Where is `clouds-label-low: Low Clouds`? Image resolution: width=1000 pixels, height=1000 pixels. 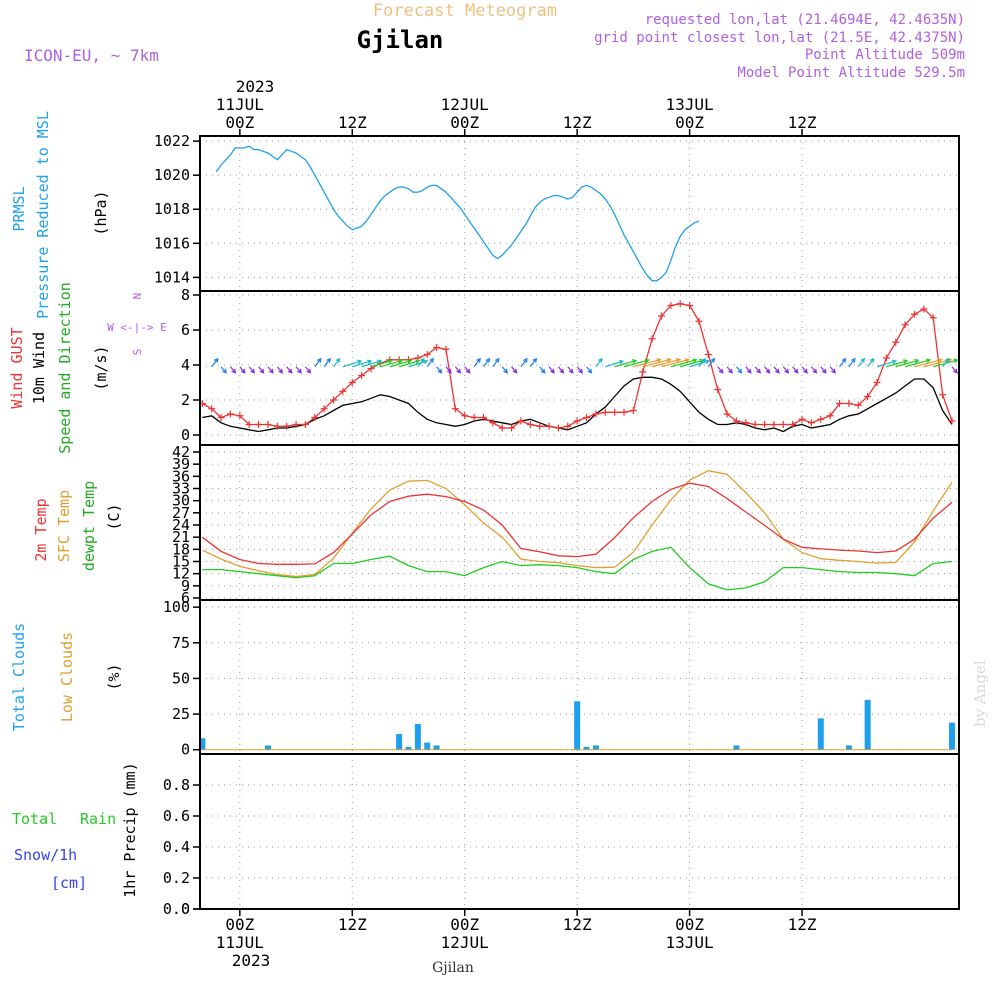
clouds-label-low: Low Clouds is located at coordinates (67, 677).